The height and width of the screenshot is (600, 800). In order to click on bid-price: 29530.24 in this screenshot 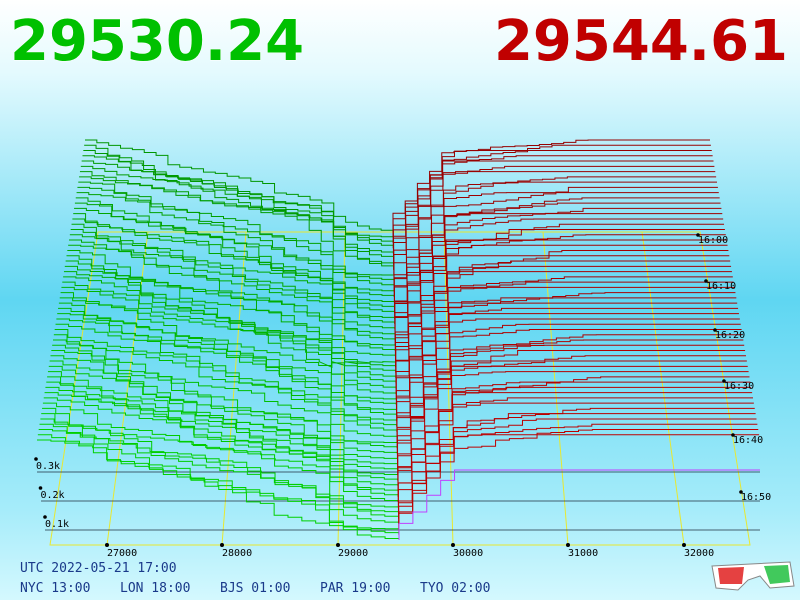, I will do `click(157, 41)`.